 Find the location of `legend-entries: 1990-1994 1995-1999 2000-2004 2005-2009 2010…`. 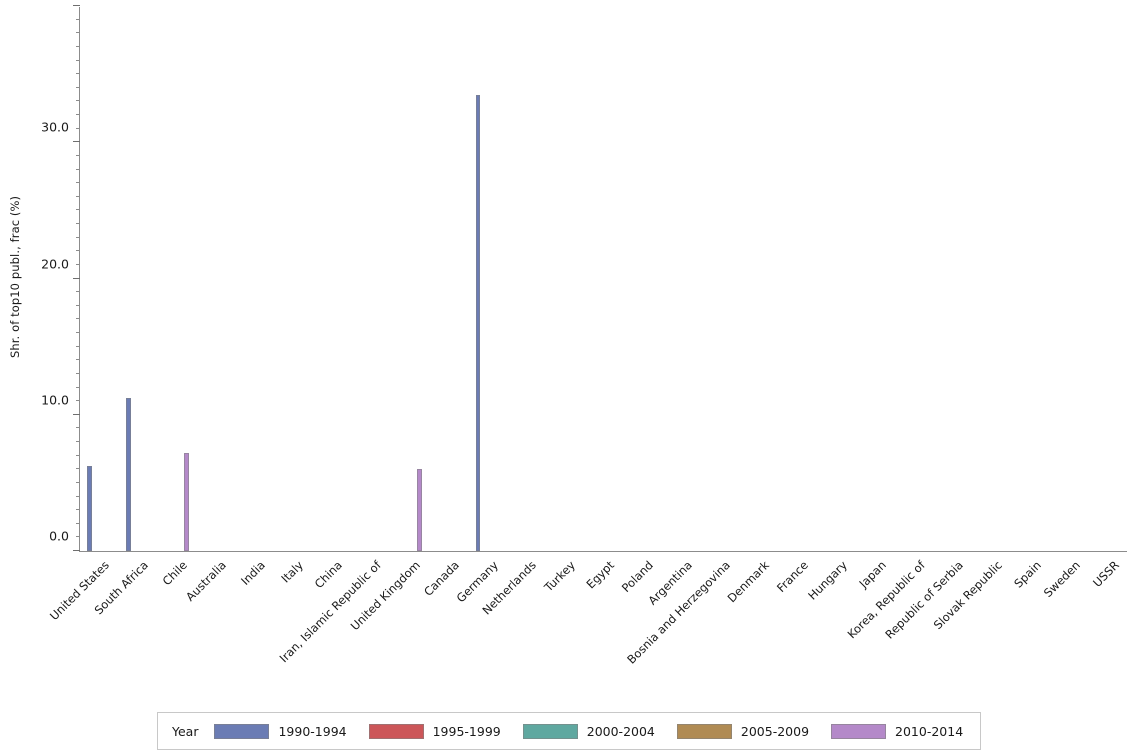

legend-entries: 1990-1994 1995-1999 2000-2004 2005-2009 2010… is located at coordinates (599, 731).